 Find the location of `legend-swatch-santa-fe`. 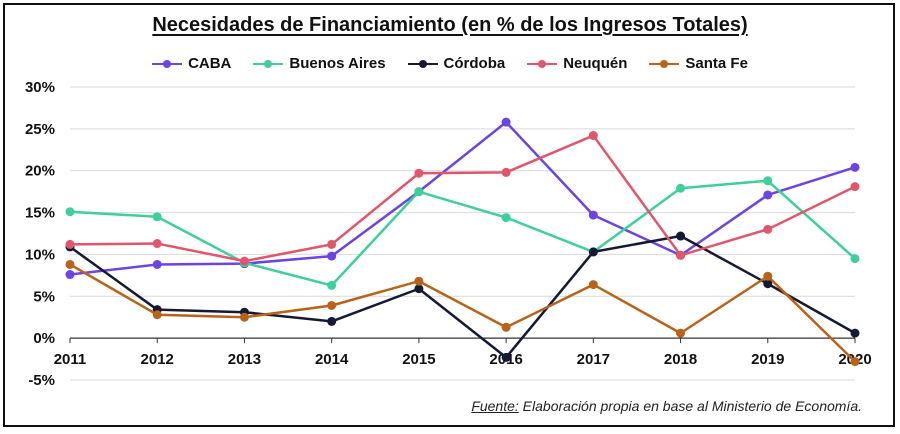

legend-swatch-santa-fe is located at coordinates (664, 64).